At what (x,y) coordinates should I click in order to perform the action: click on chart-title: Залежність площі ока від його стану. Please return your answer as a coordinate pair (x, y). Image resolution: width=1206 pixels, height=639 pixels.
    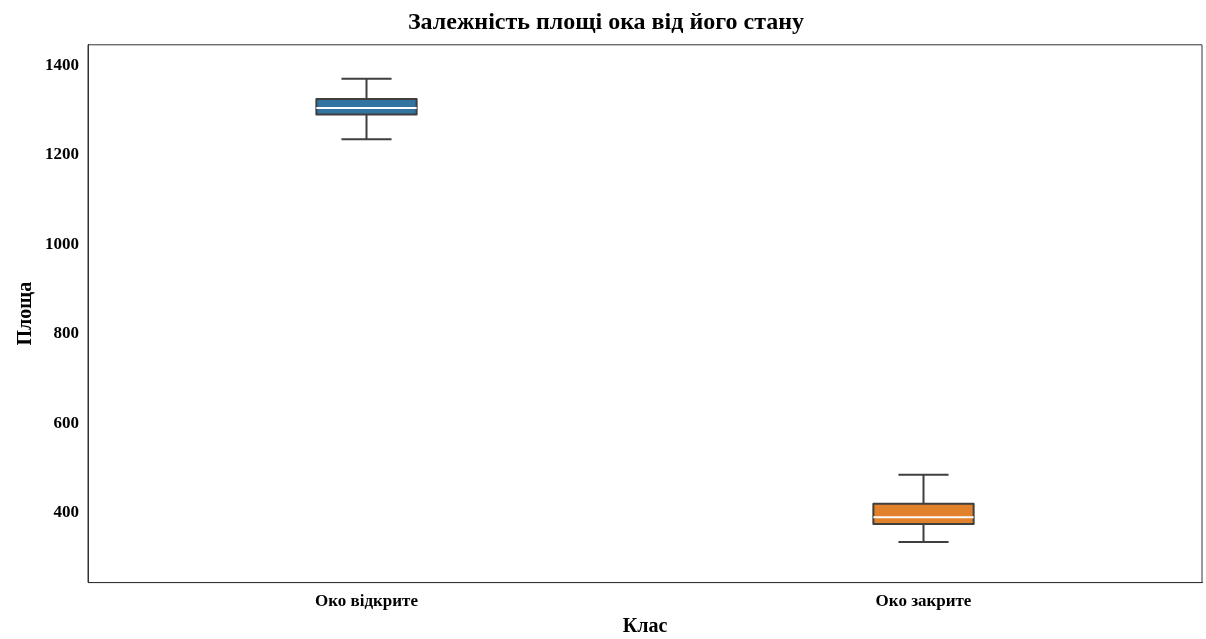
    Looking at the image, I should click on (606, 20).